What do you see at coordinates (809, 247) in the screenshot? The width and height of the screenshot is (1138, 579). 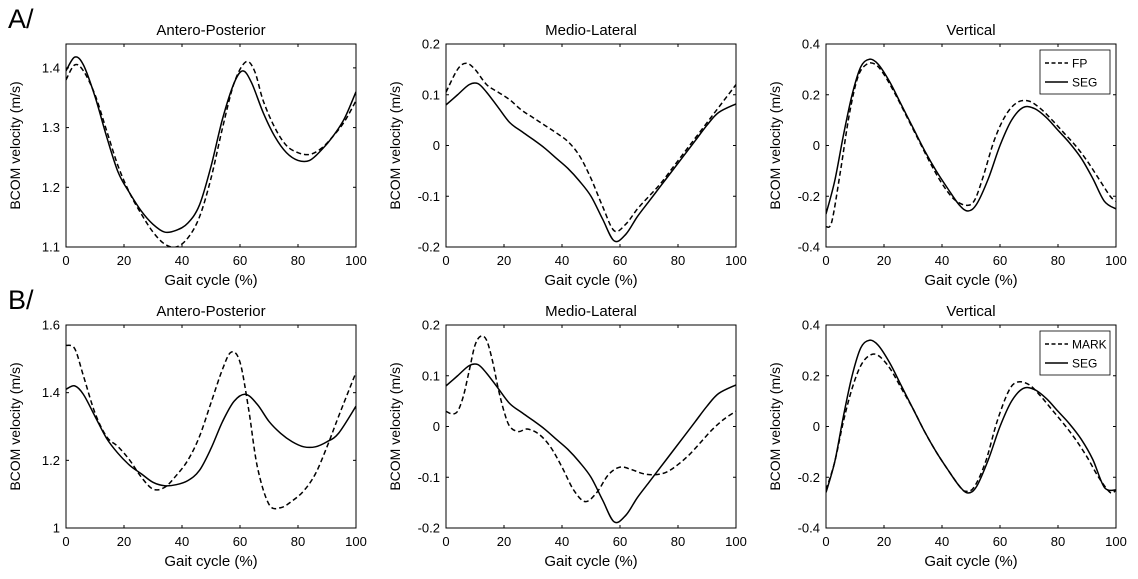 I see `y-tick-label: -0.4` at bounding box center [809, 247].